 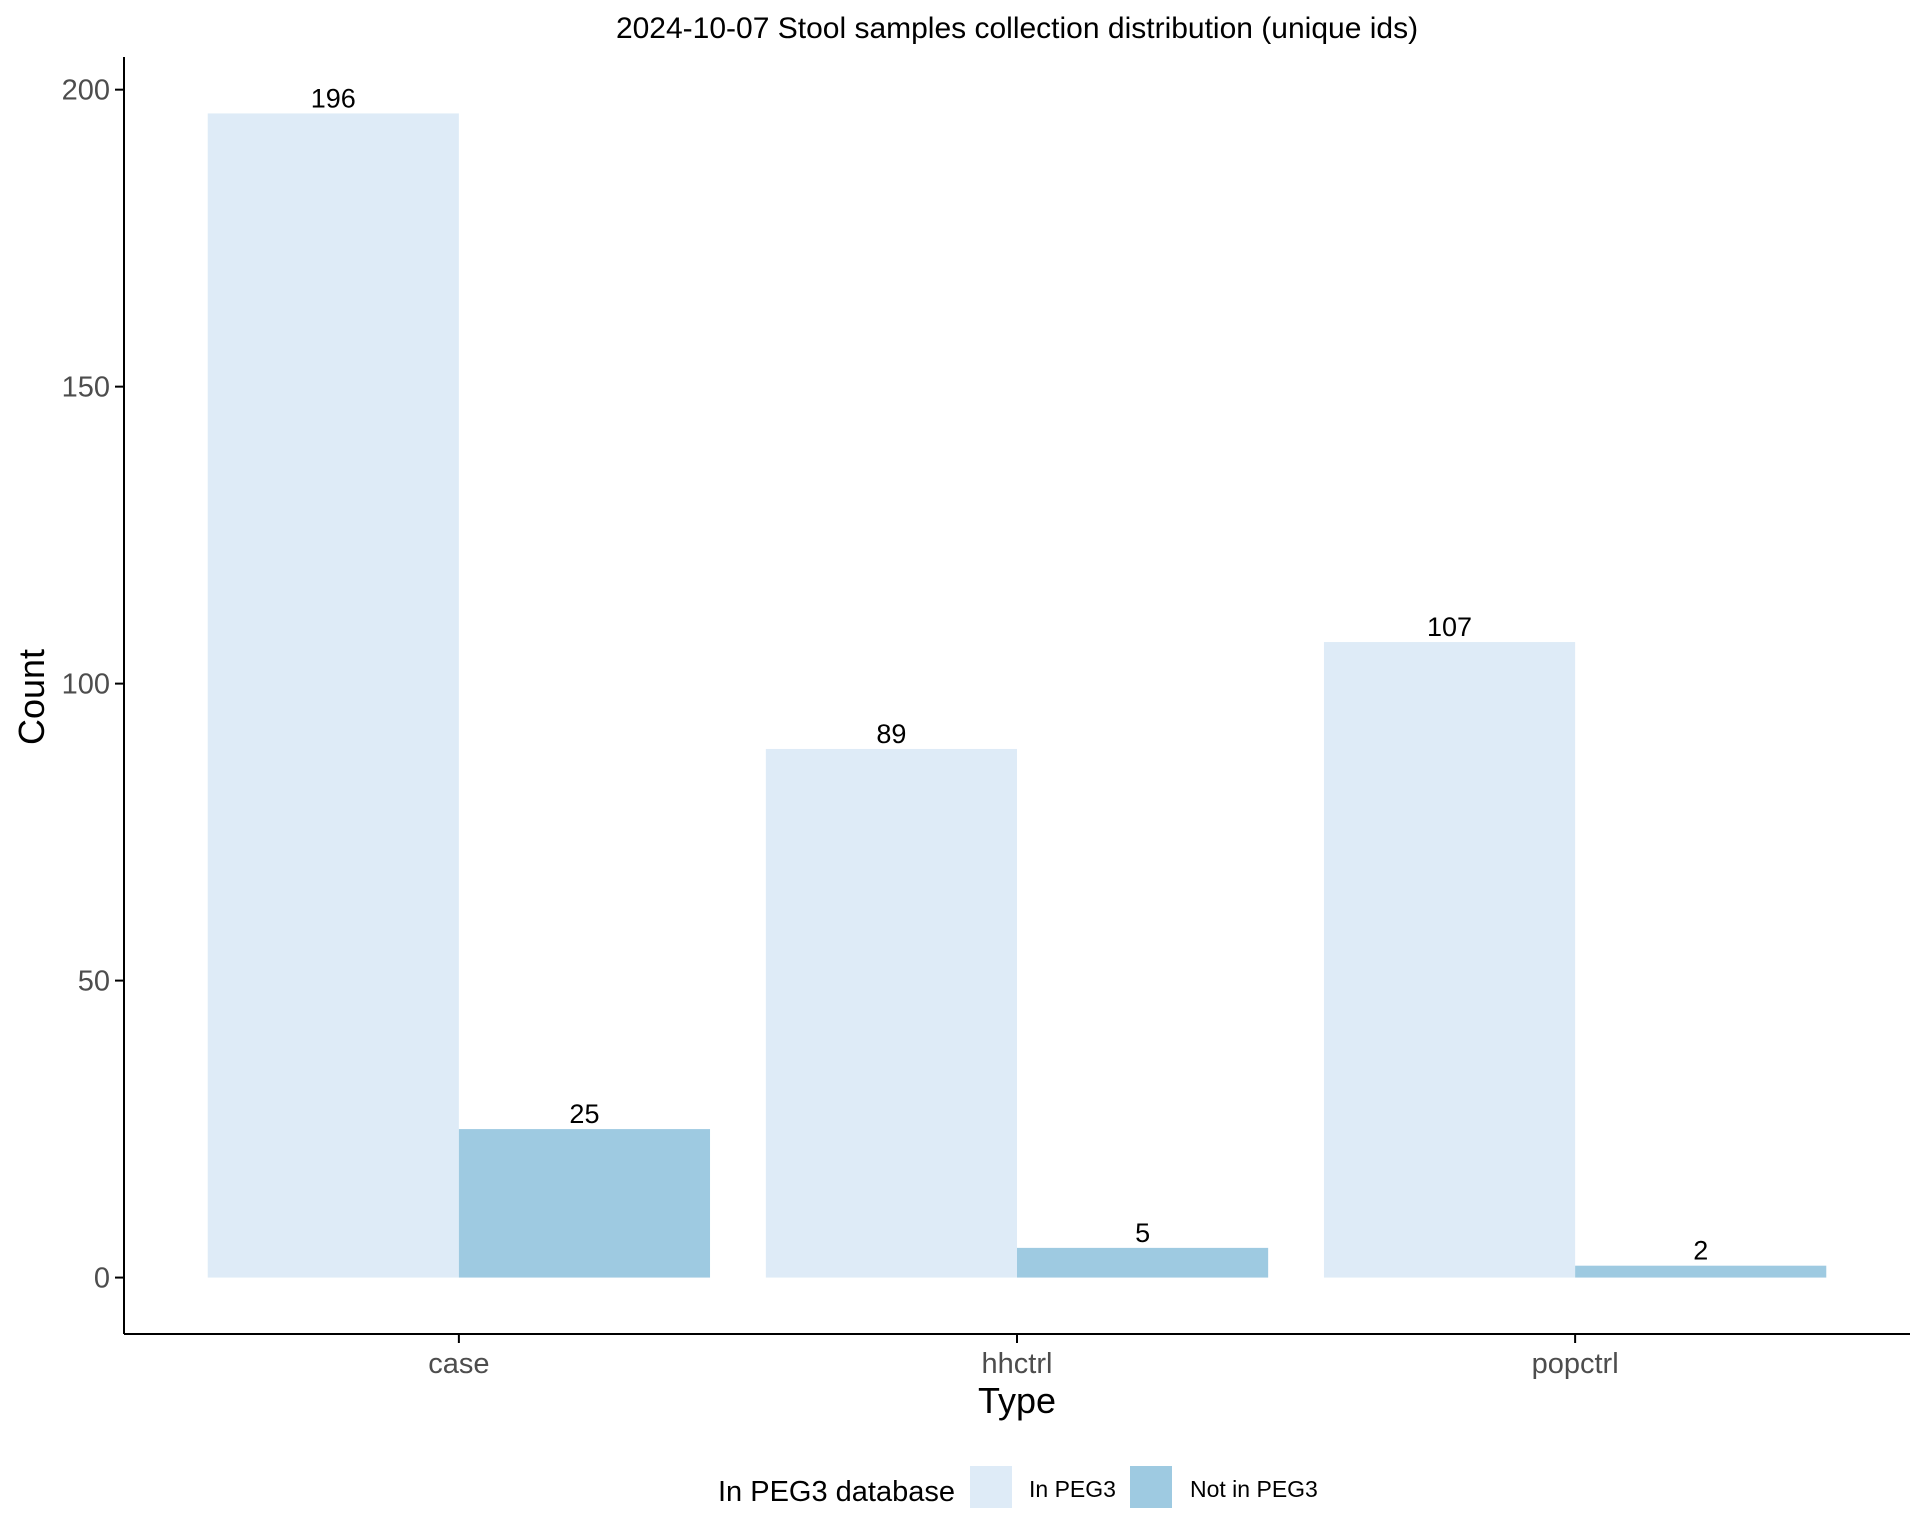 What do you see at coordinates (86, 685) in the screenshot?
I see `y-tick-label-100: 100` at bounding box center [86, 685].